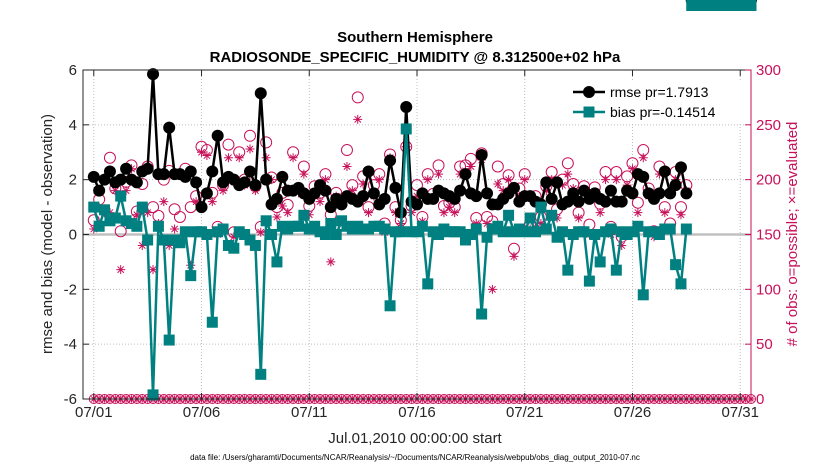 The height and width of the screenshot is (470, 830). Describe the element at coordinates (70, 289) in the screenshot. I see `y-left-tick-label: -2` at that location.